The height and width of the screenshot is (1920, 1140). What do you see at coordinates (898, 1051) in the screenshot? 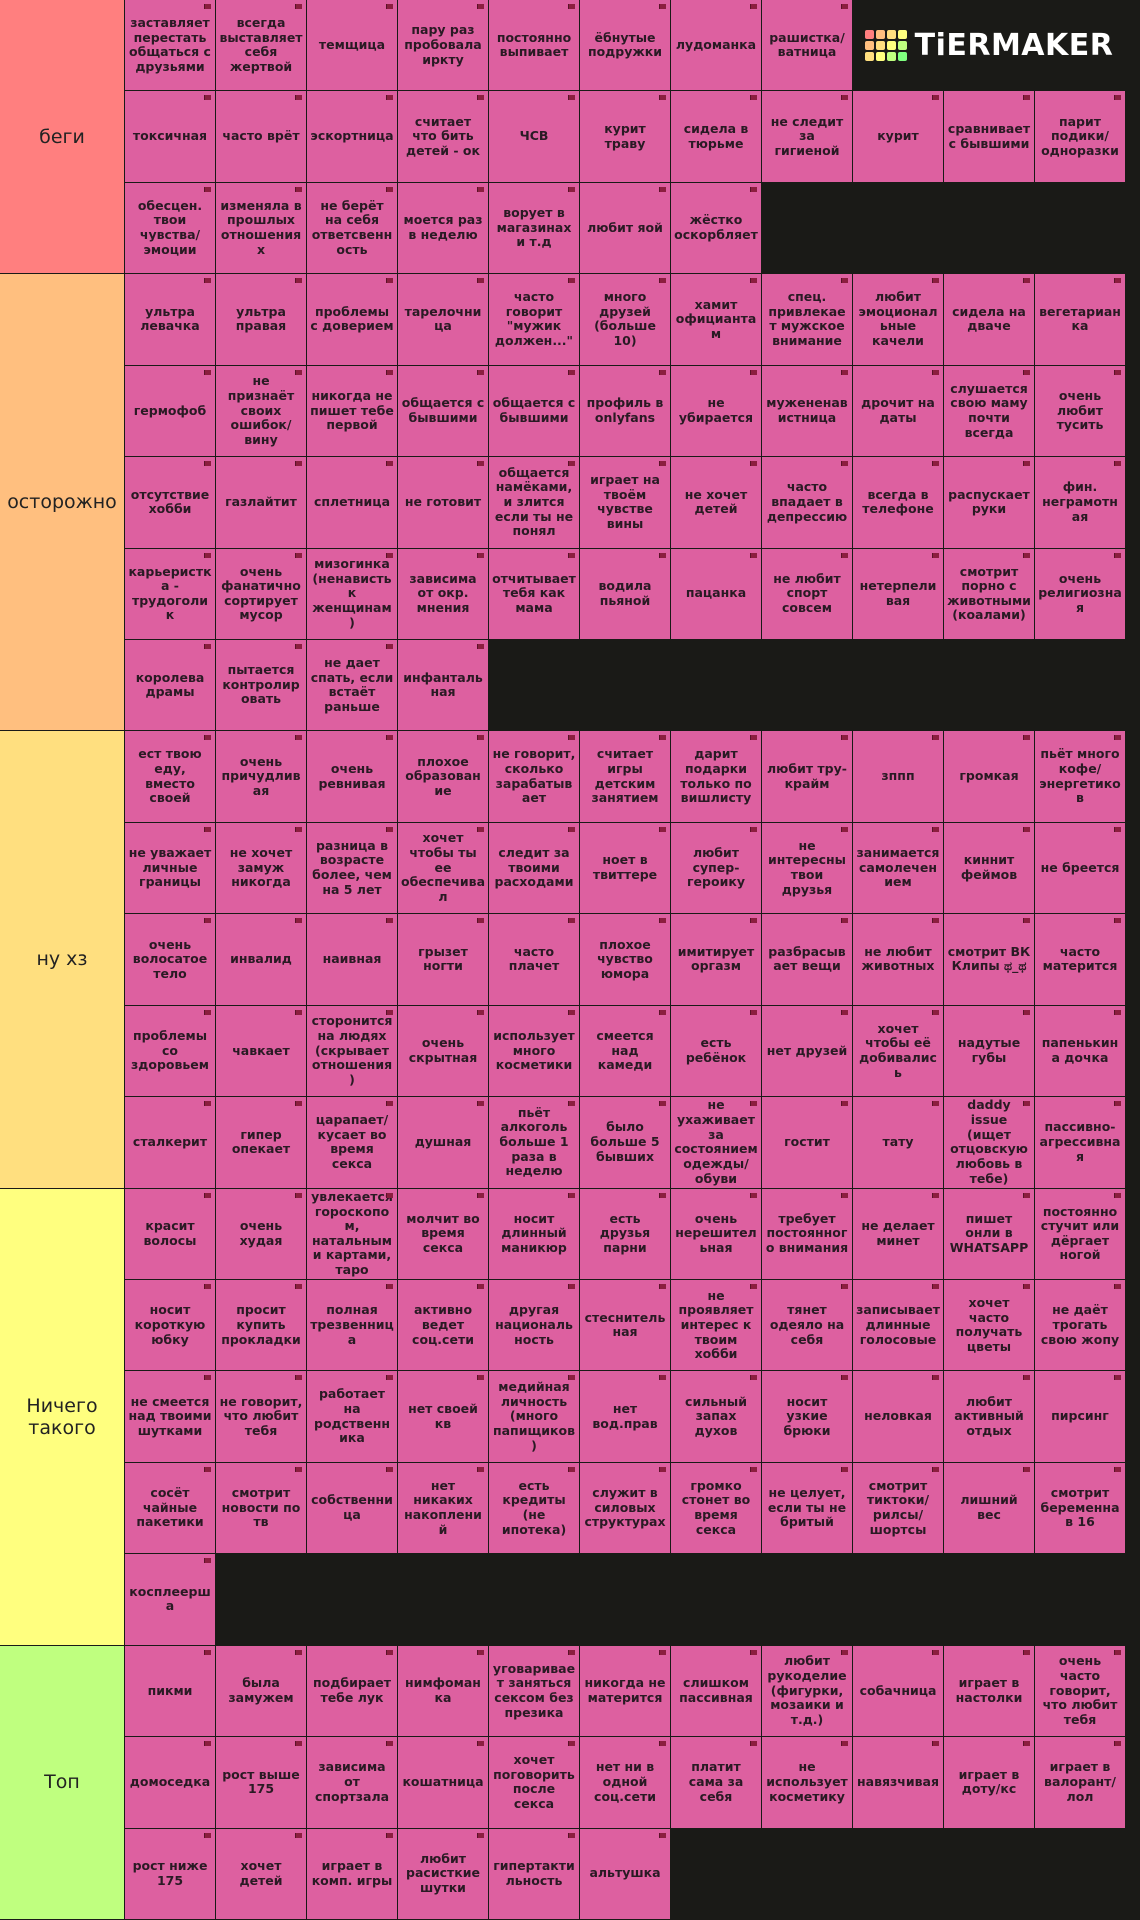
I see `tier-item: хочет чтобы её добивались` at bounding box center [898, 1051].